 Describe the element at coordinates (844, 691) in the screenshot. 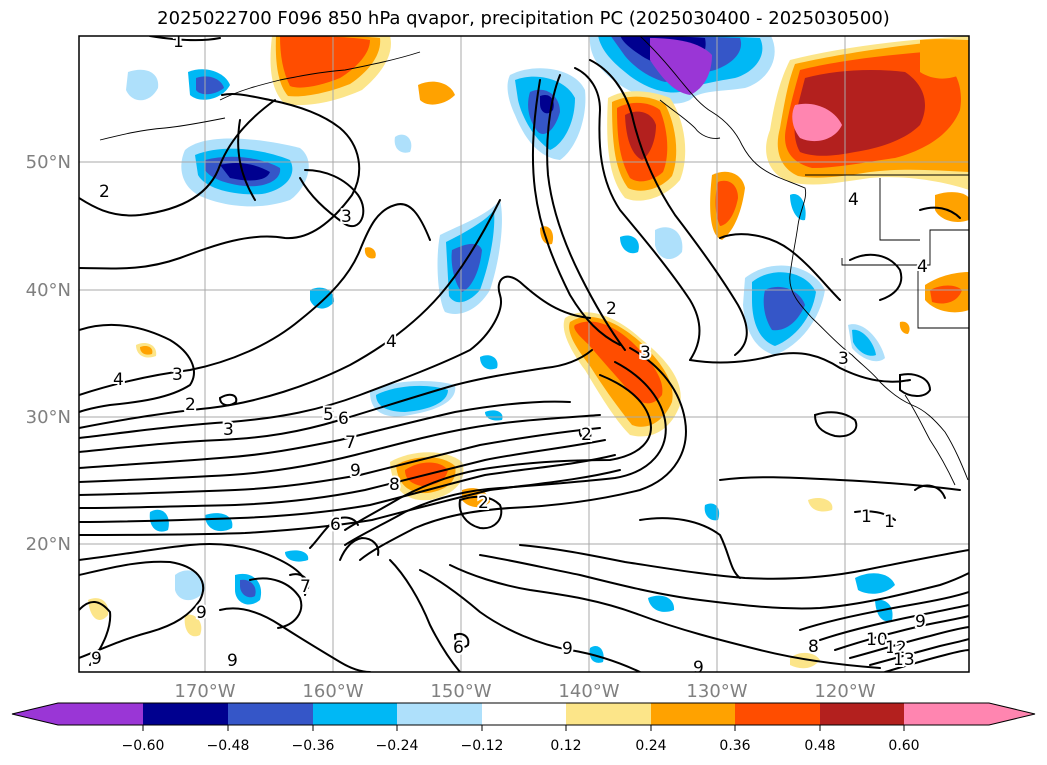

I see `lon-label: 120°W` at that location.